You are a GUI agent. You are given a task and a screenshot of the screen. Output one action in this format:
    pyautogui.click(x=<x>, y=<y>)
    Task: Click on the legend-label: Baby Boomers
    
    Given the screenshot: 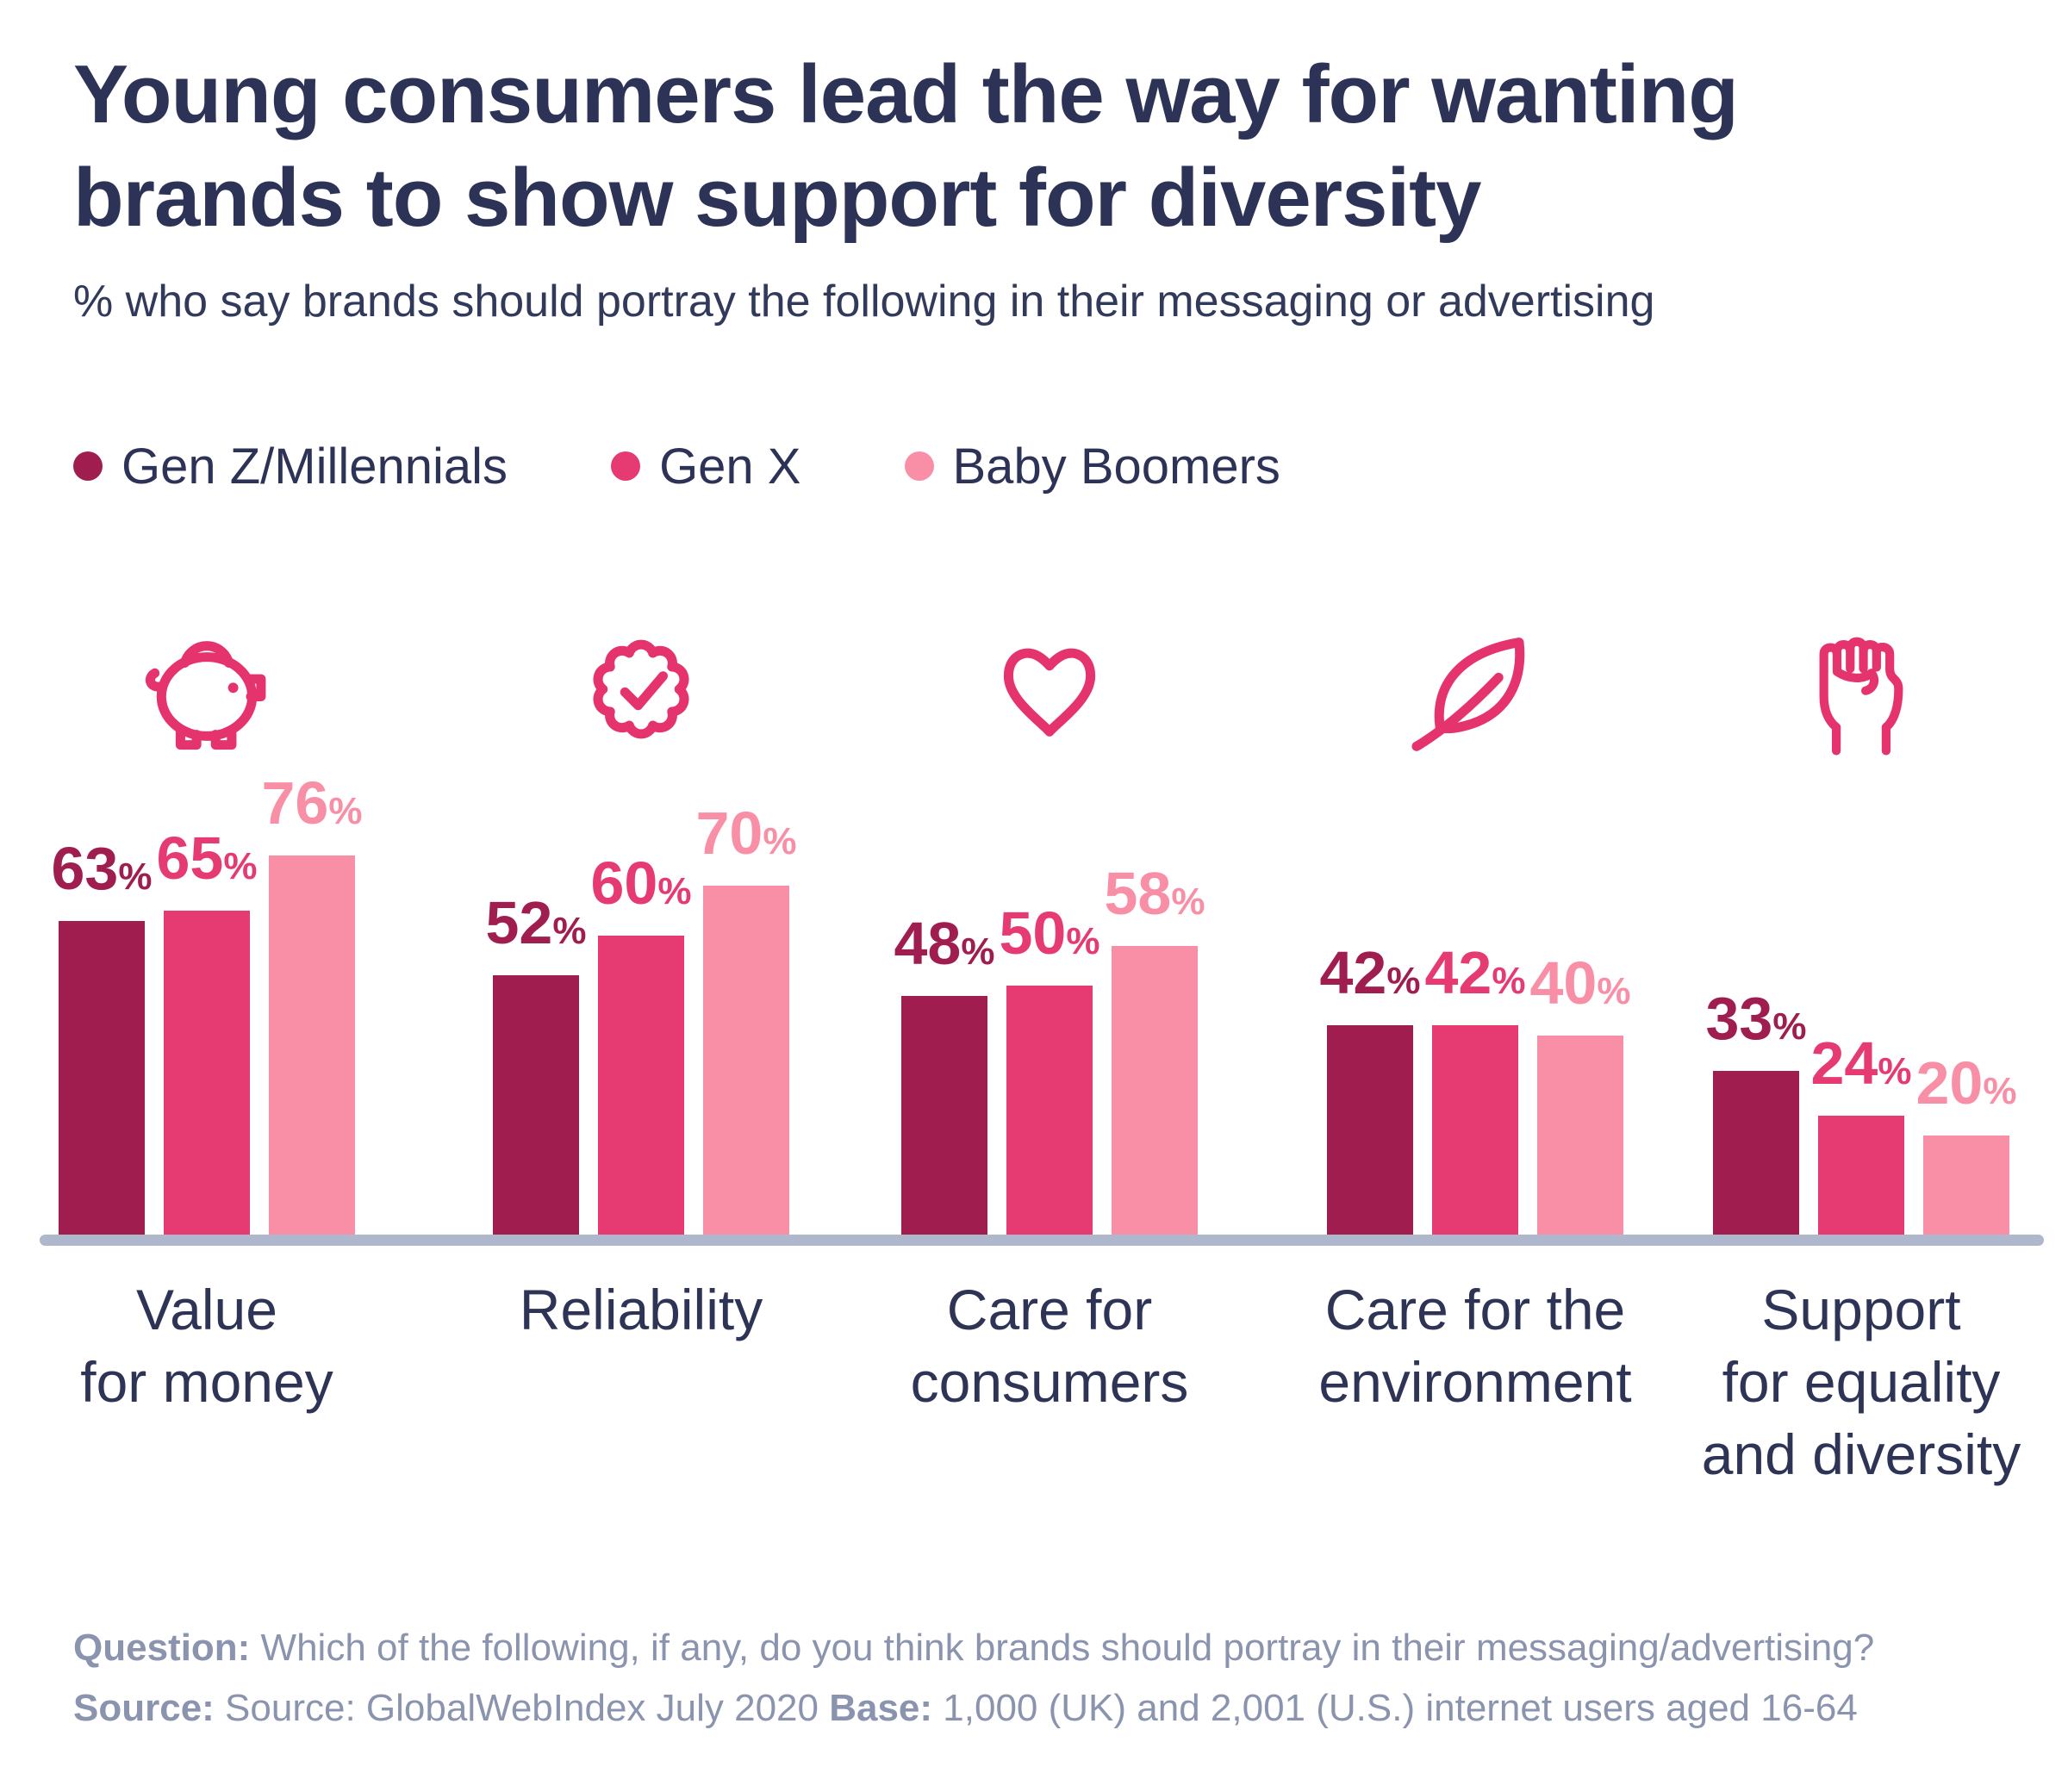 What is the action you would take?
    pyautogui.click(x=1116, y=467)
    